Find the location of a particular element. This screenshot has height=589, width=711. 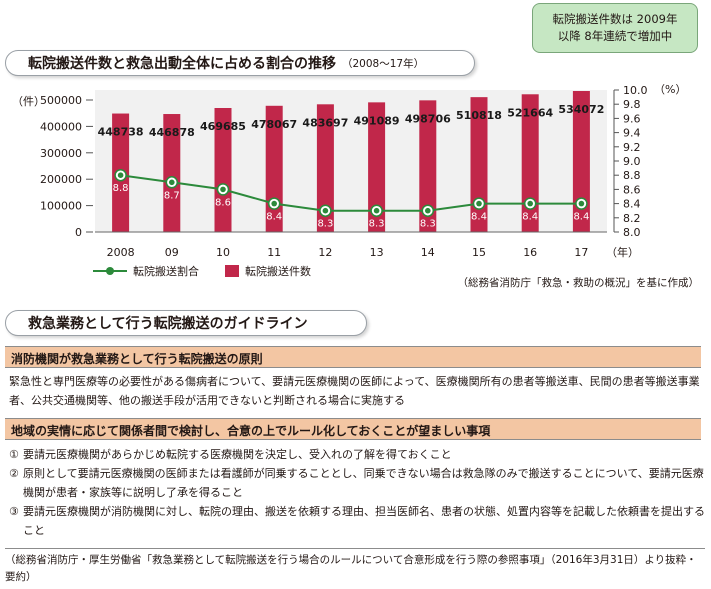

y-right-tick-label: 9.2 is located at coordinates (632, 147).